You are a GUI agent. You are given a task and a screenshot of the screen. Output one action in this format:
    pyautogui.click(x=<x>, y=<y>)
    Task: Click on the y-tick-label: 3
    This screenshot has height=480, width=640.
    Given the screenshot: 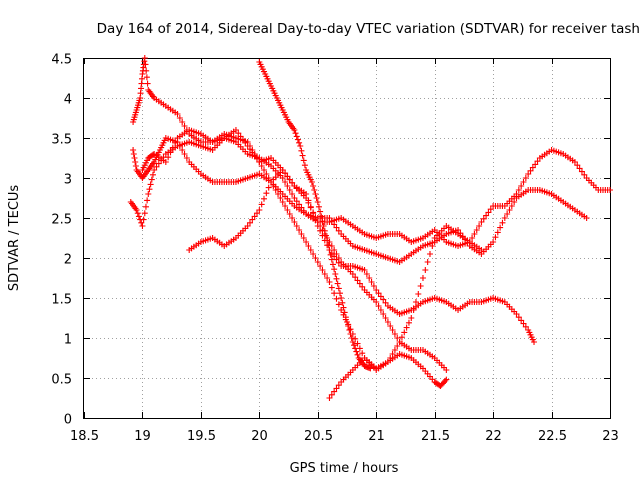 What is the action you would take?
    pyautogui.click(x=68, y=180)
    